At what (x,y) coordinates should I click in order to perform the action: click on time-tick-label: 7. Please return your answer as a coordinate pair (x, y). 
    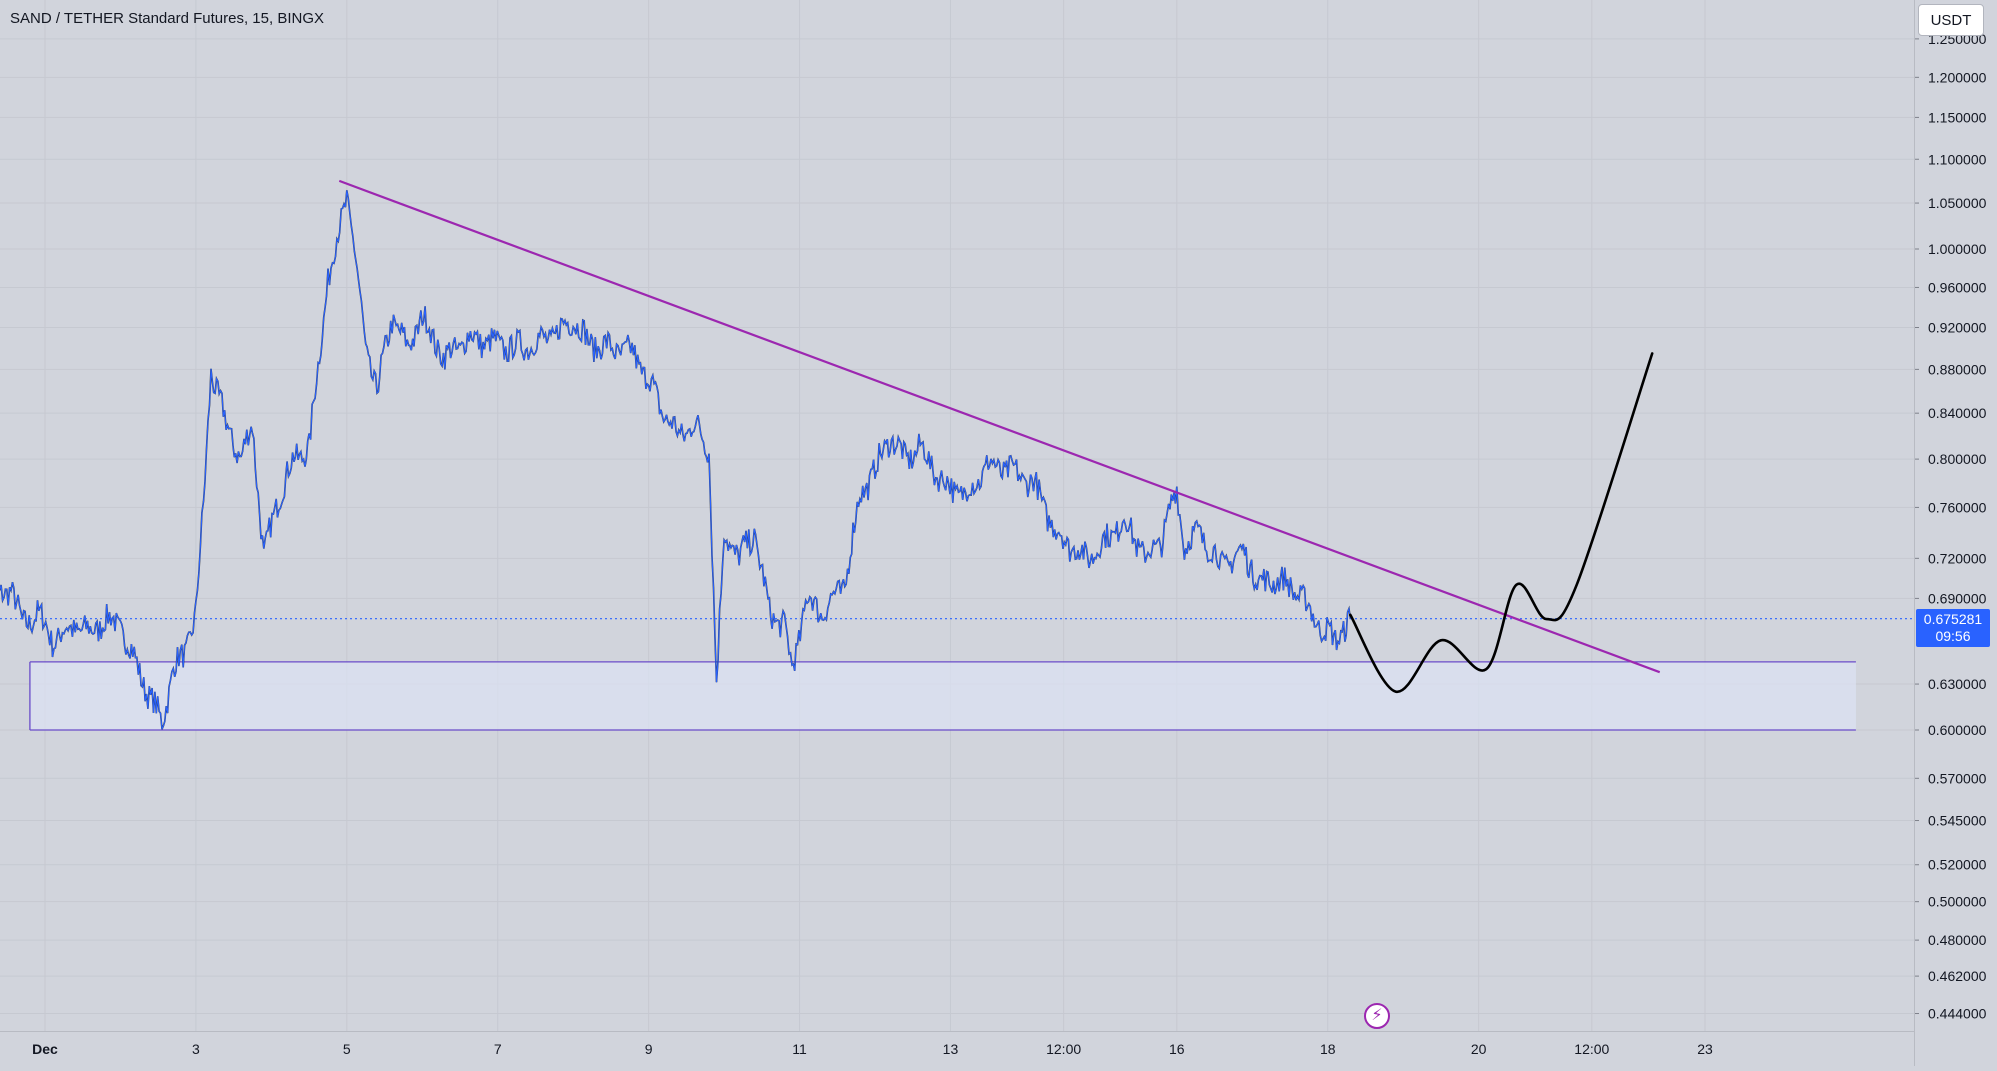
    Looking at the image, I should click on (498, 1049).